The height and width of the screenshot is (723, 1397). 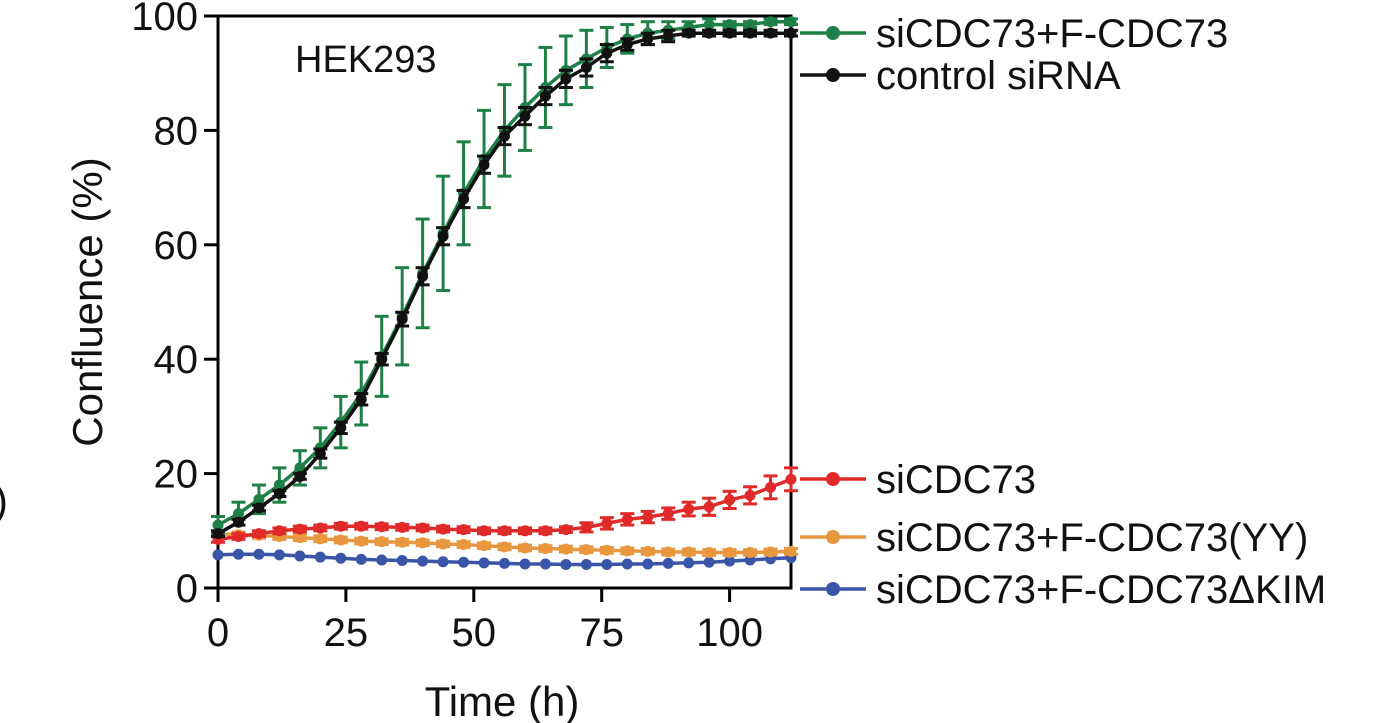 I want to click on x-tick-label: 75, so click(x=601, y=633).